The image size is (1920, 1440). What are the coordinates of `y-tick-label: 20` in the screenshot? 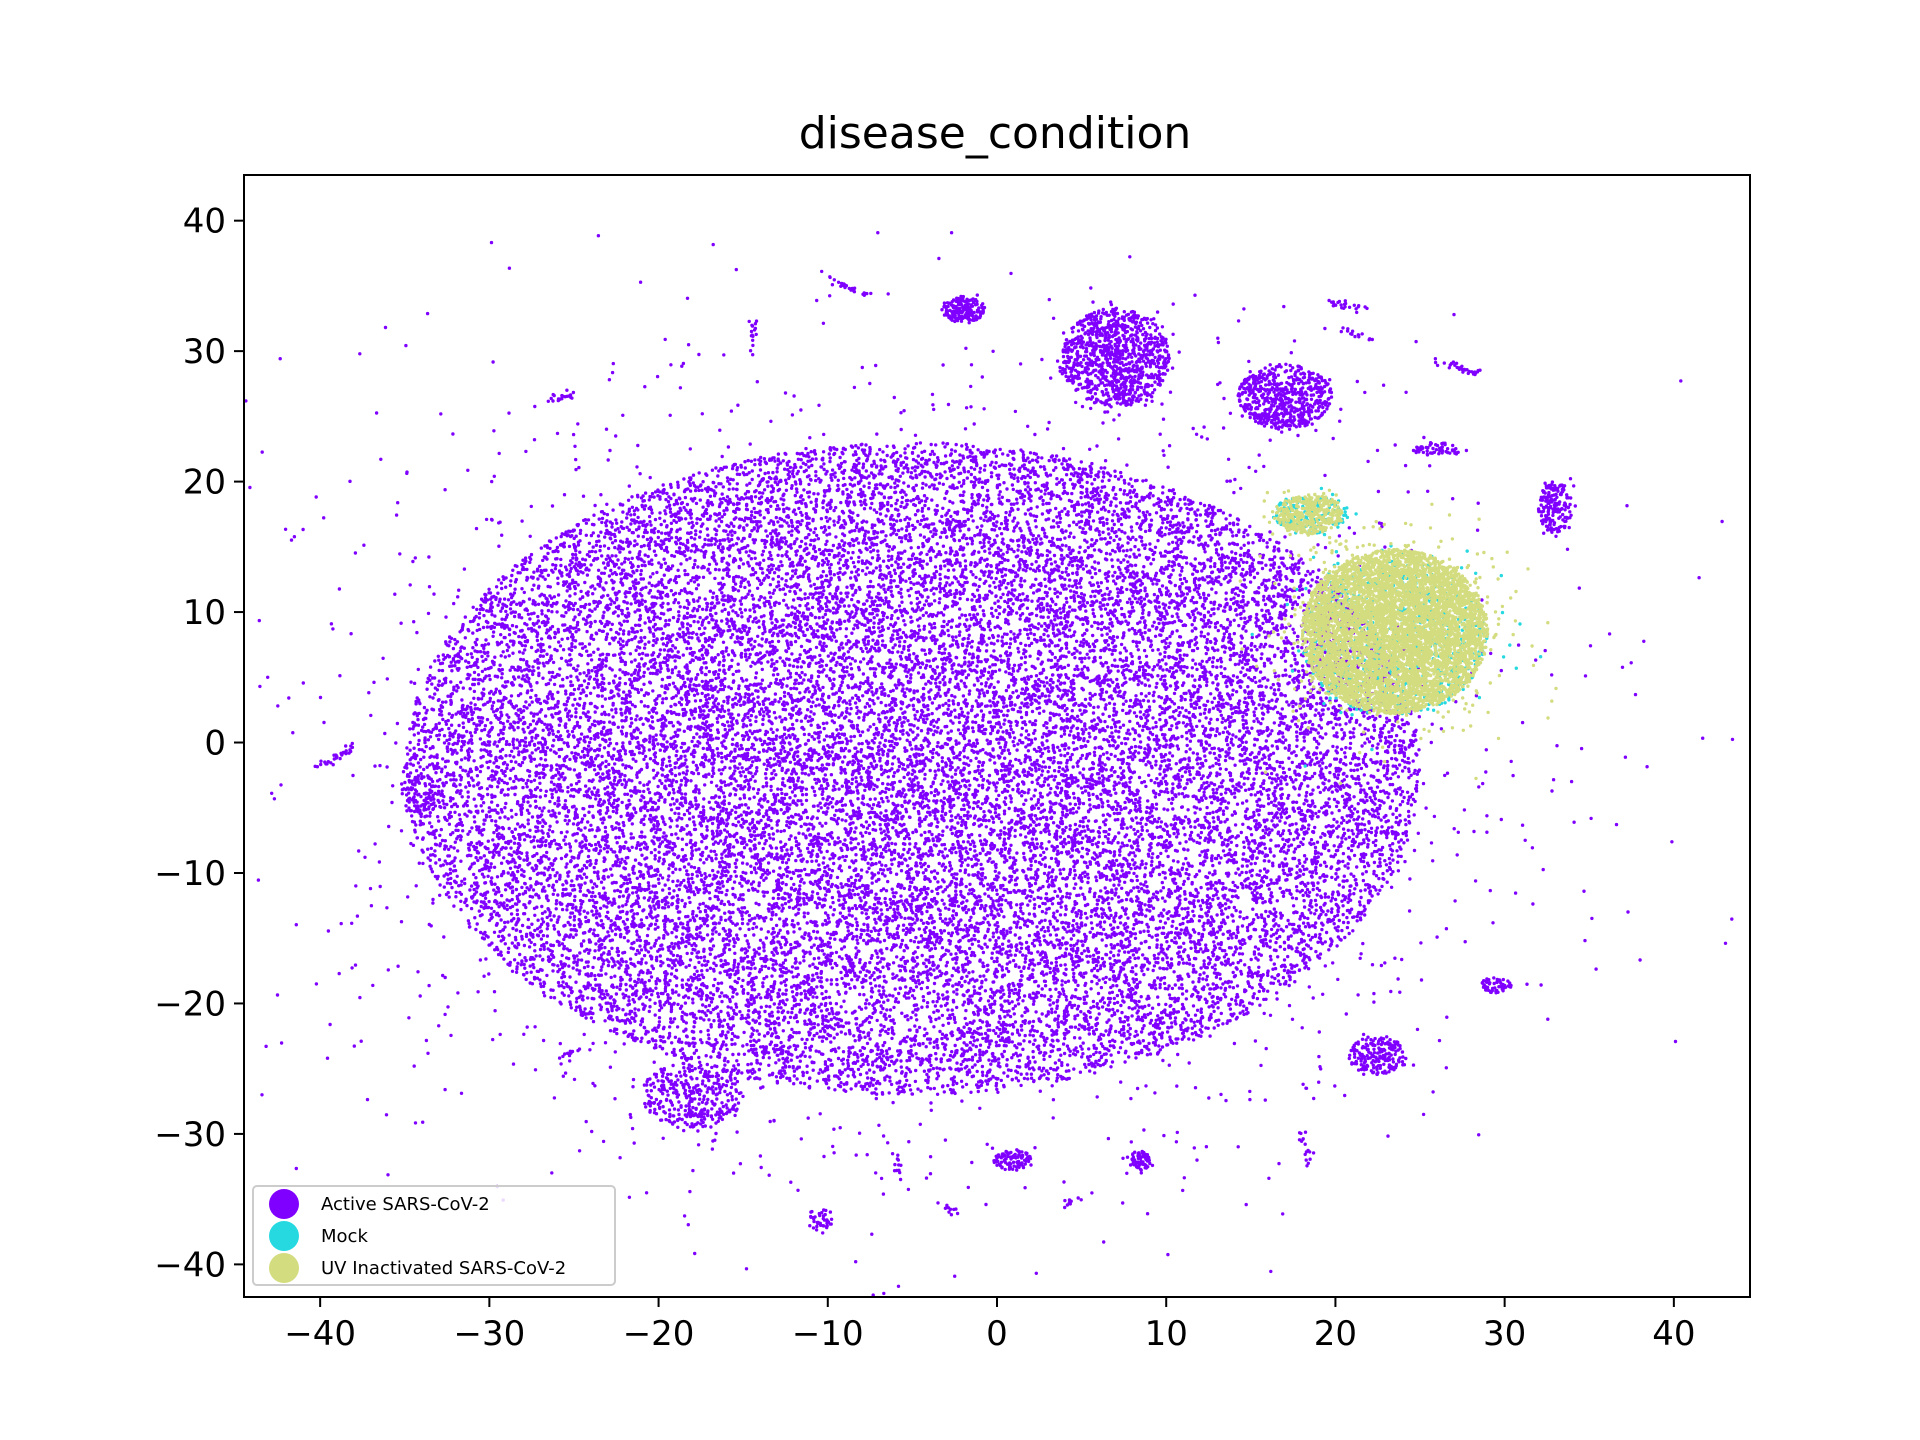 It's located at (204, 483).